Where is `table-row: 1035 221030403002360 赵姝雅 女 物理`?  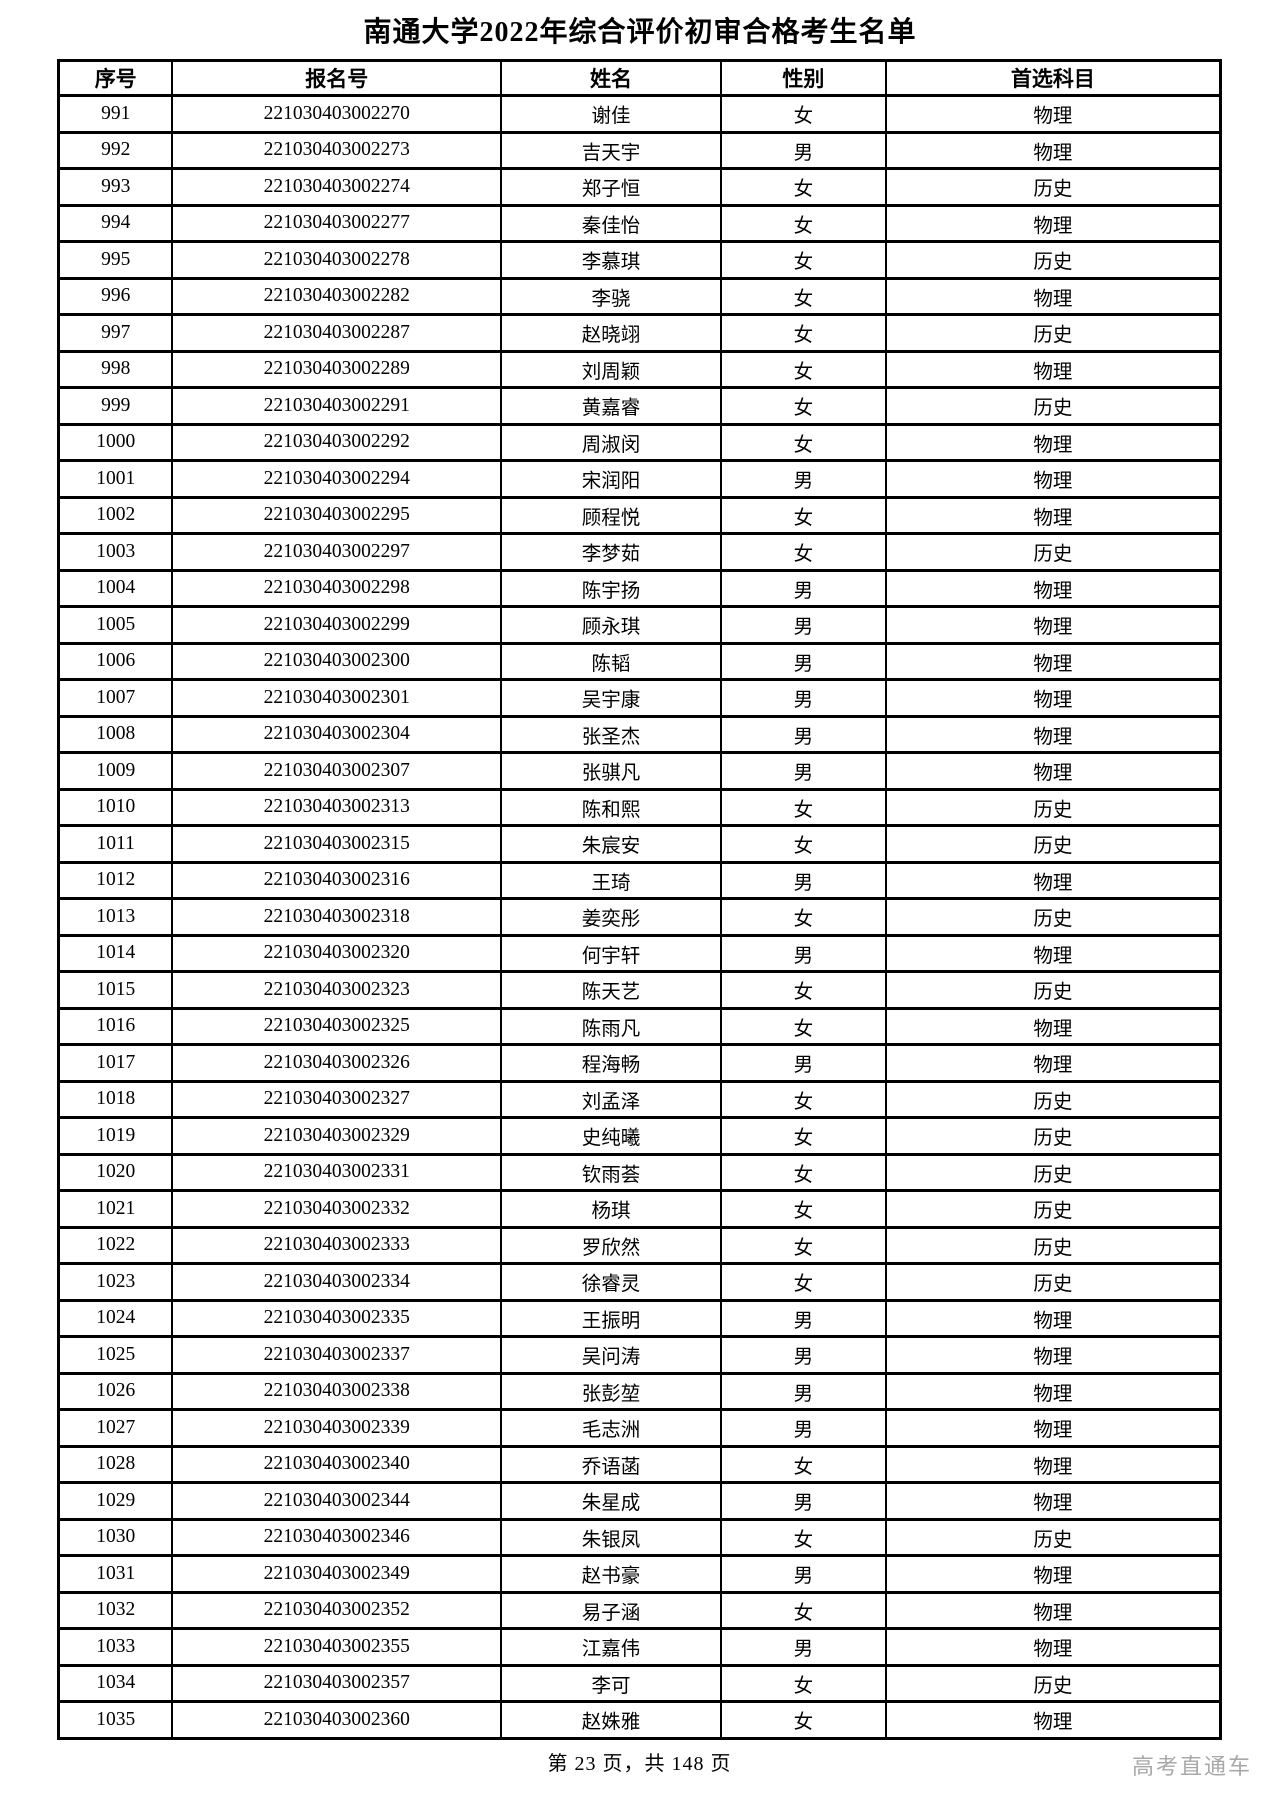
table-row: 1035 221030403002360 赵姝雅 女 物理 is located at coordinates (639, 1720).